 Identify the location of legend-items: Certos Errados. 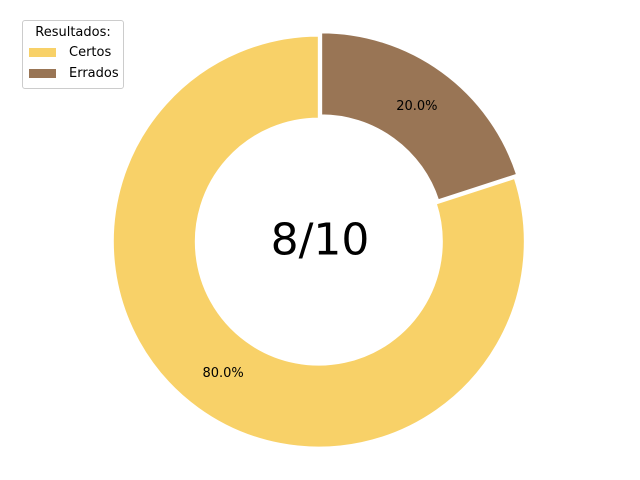
(73, 63).